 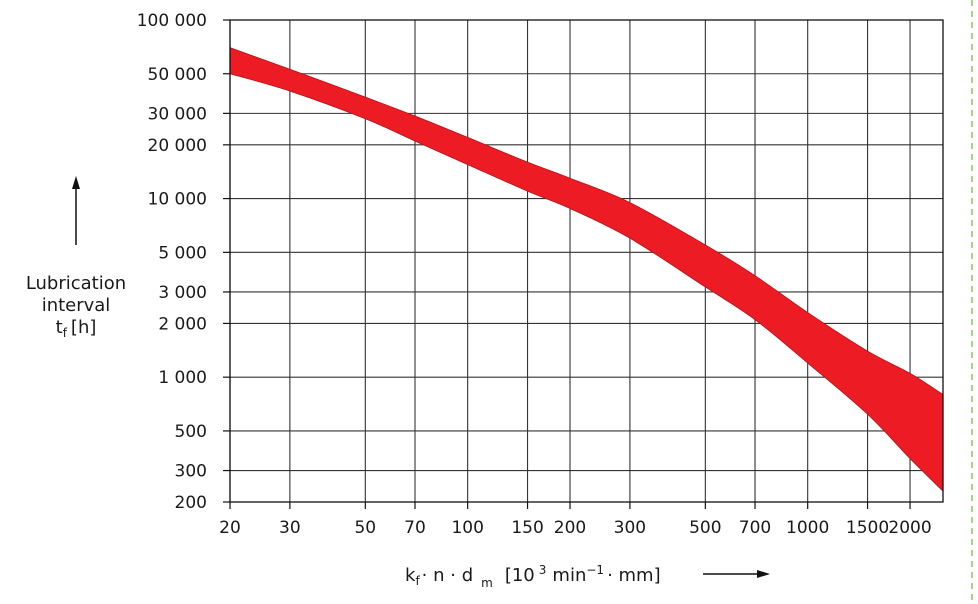 What do you see at coordinates (191, 503) in the screenshot?
I see `y-tick-label: 200` at bounding box center [191, 503].